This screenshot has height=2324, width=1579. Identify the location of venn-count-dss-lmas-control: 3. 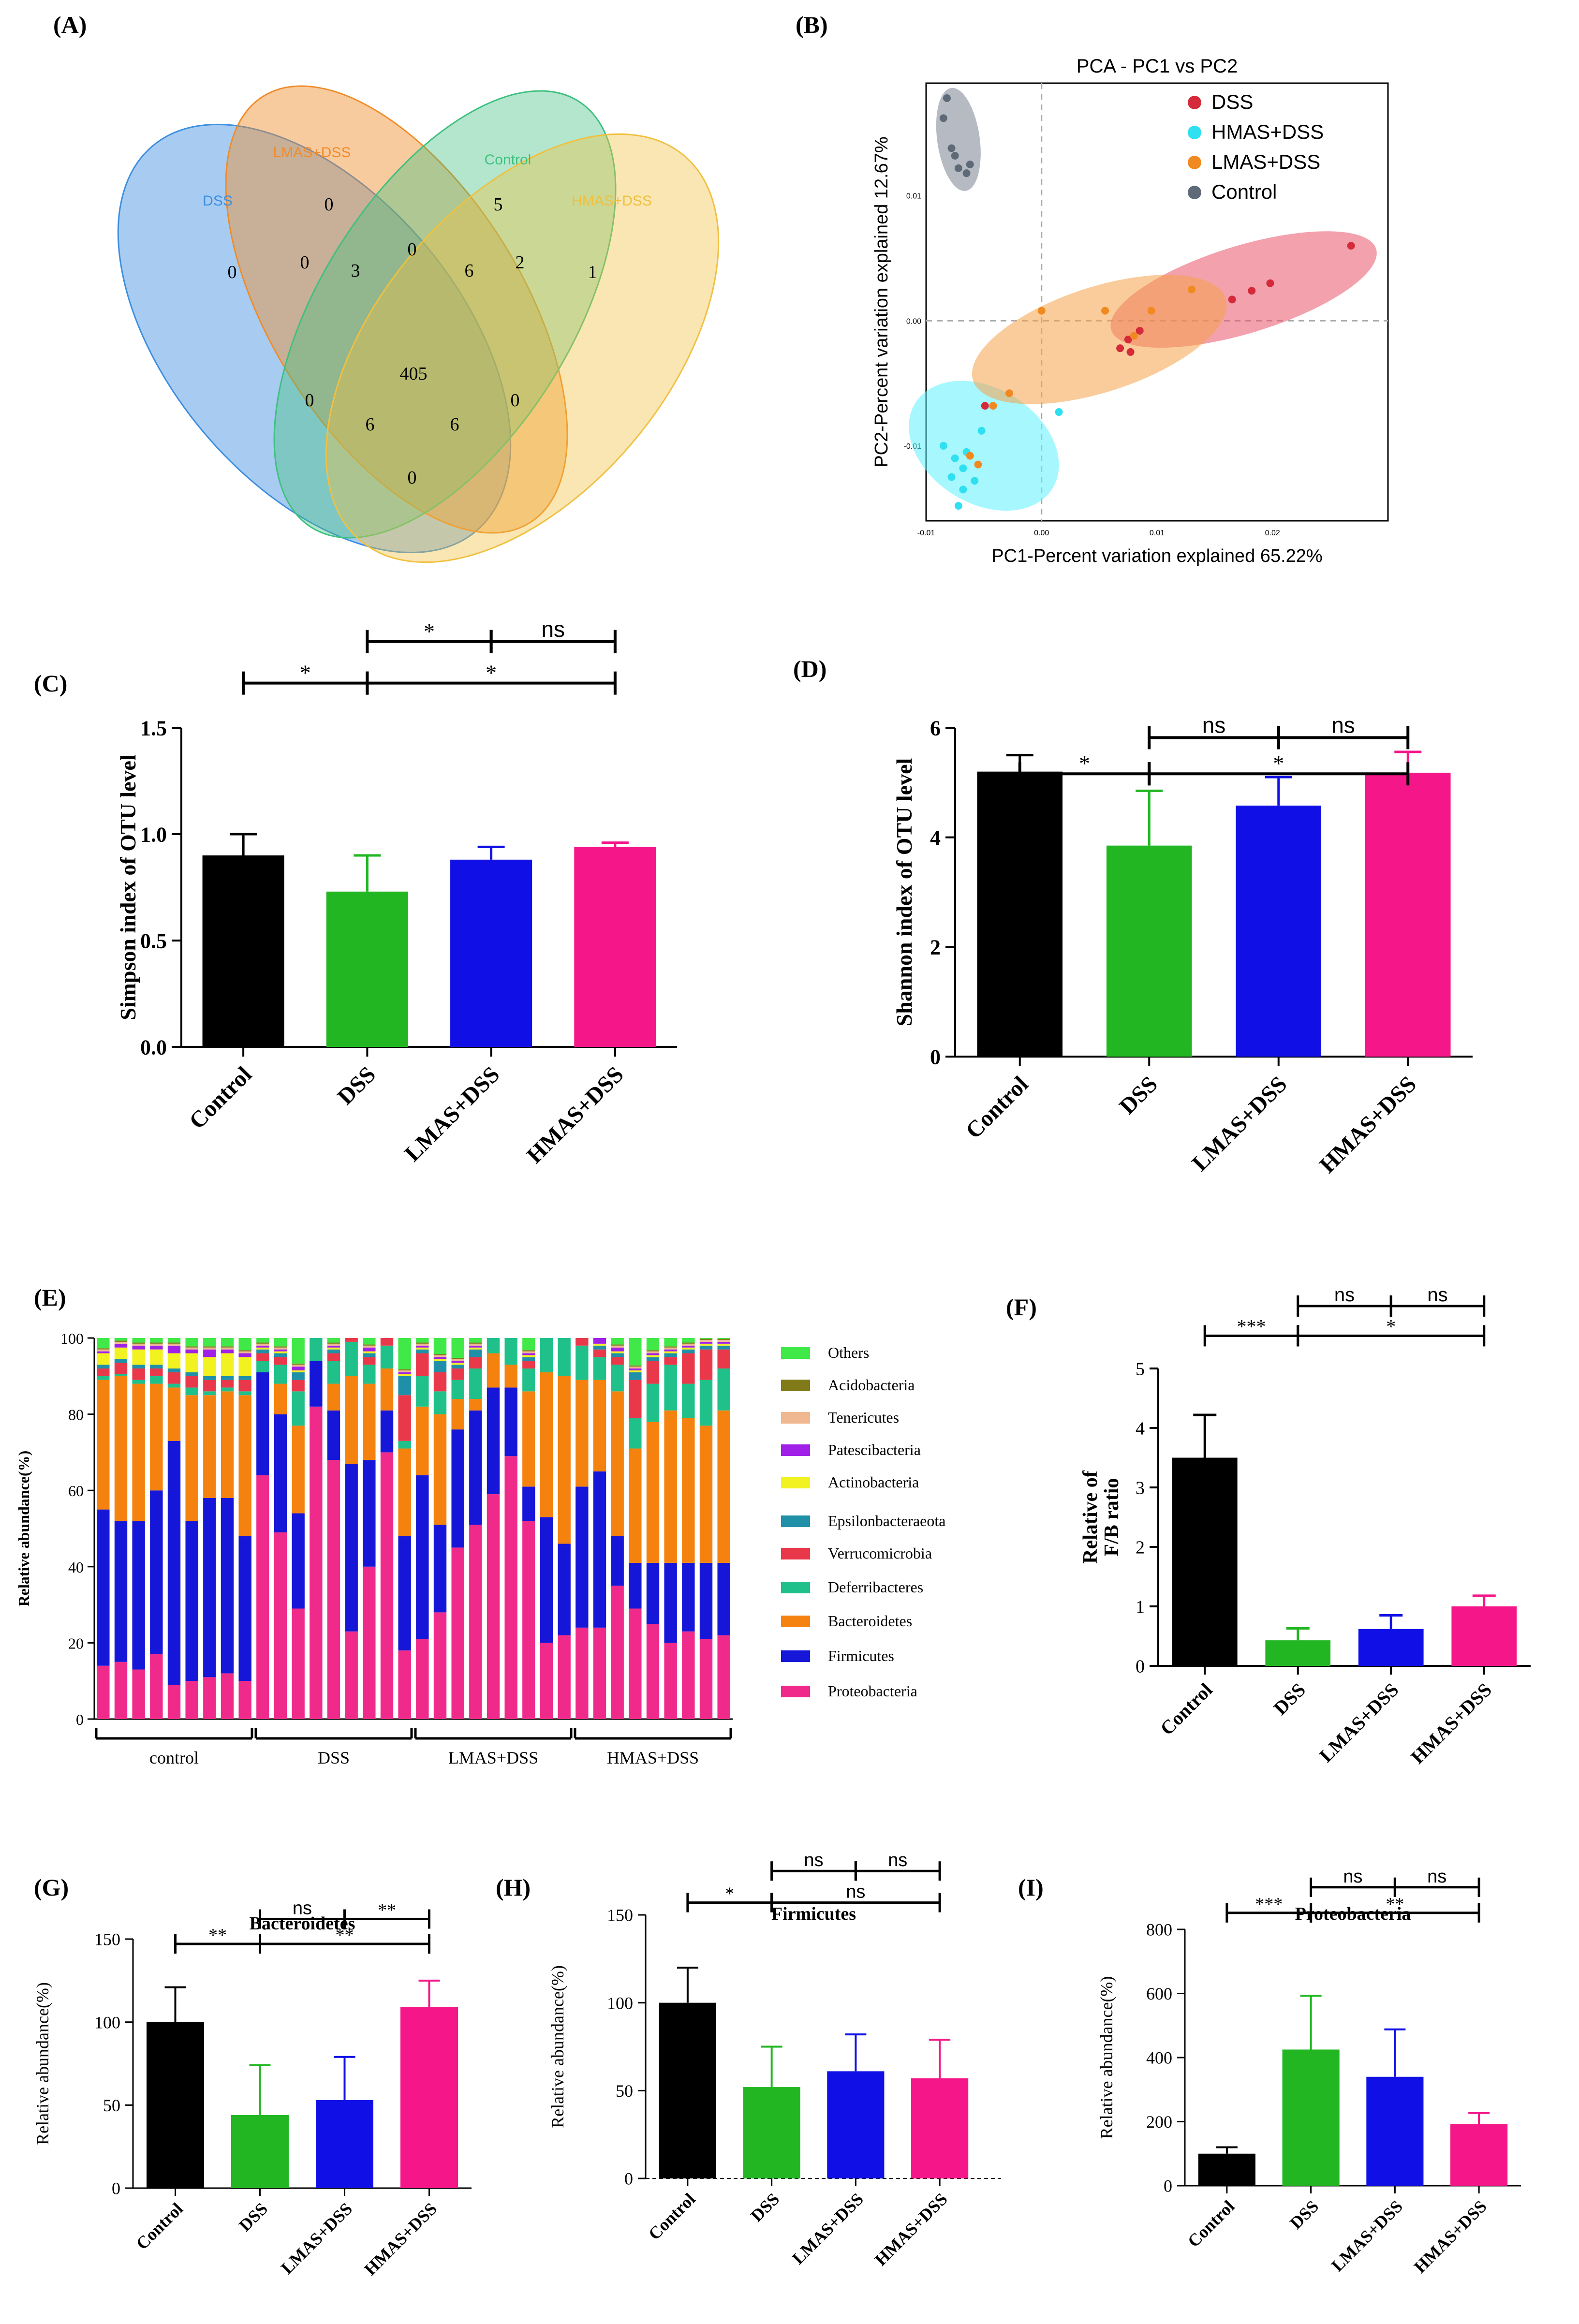
(356, 271).